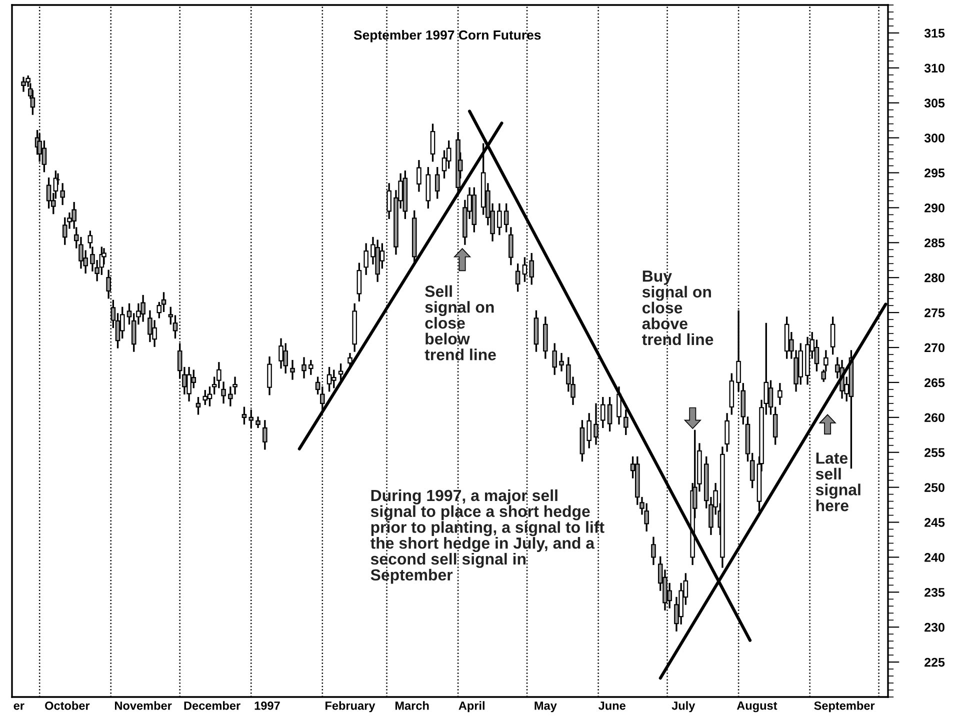  What do you see at coordinates (934, 33) in the screenshot?
I see `y-tick-label: 315` at bounding box center [934, 33].